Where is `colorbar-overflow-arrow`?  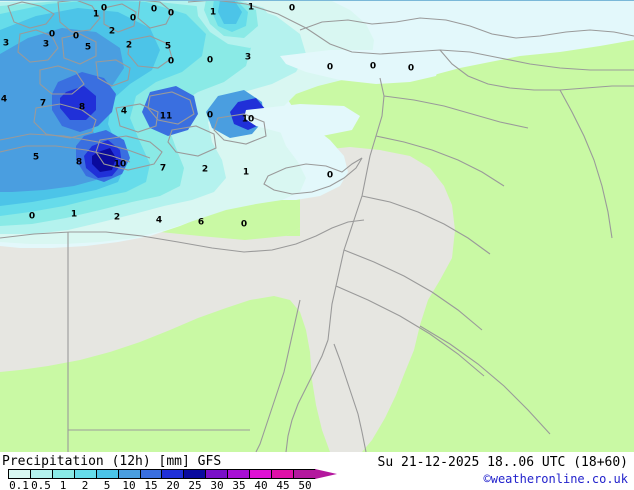 colorbar-overflow-arrow is located at coordinates (326, 474).